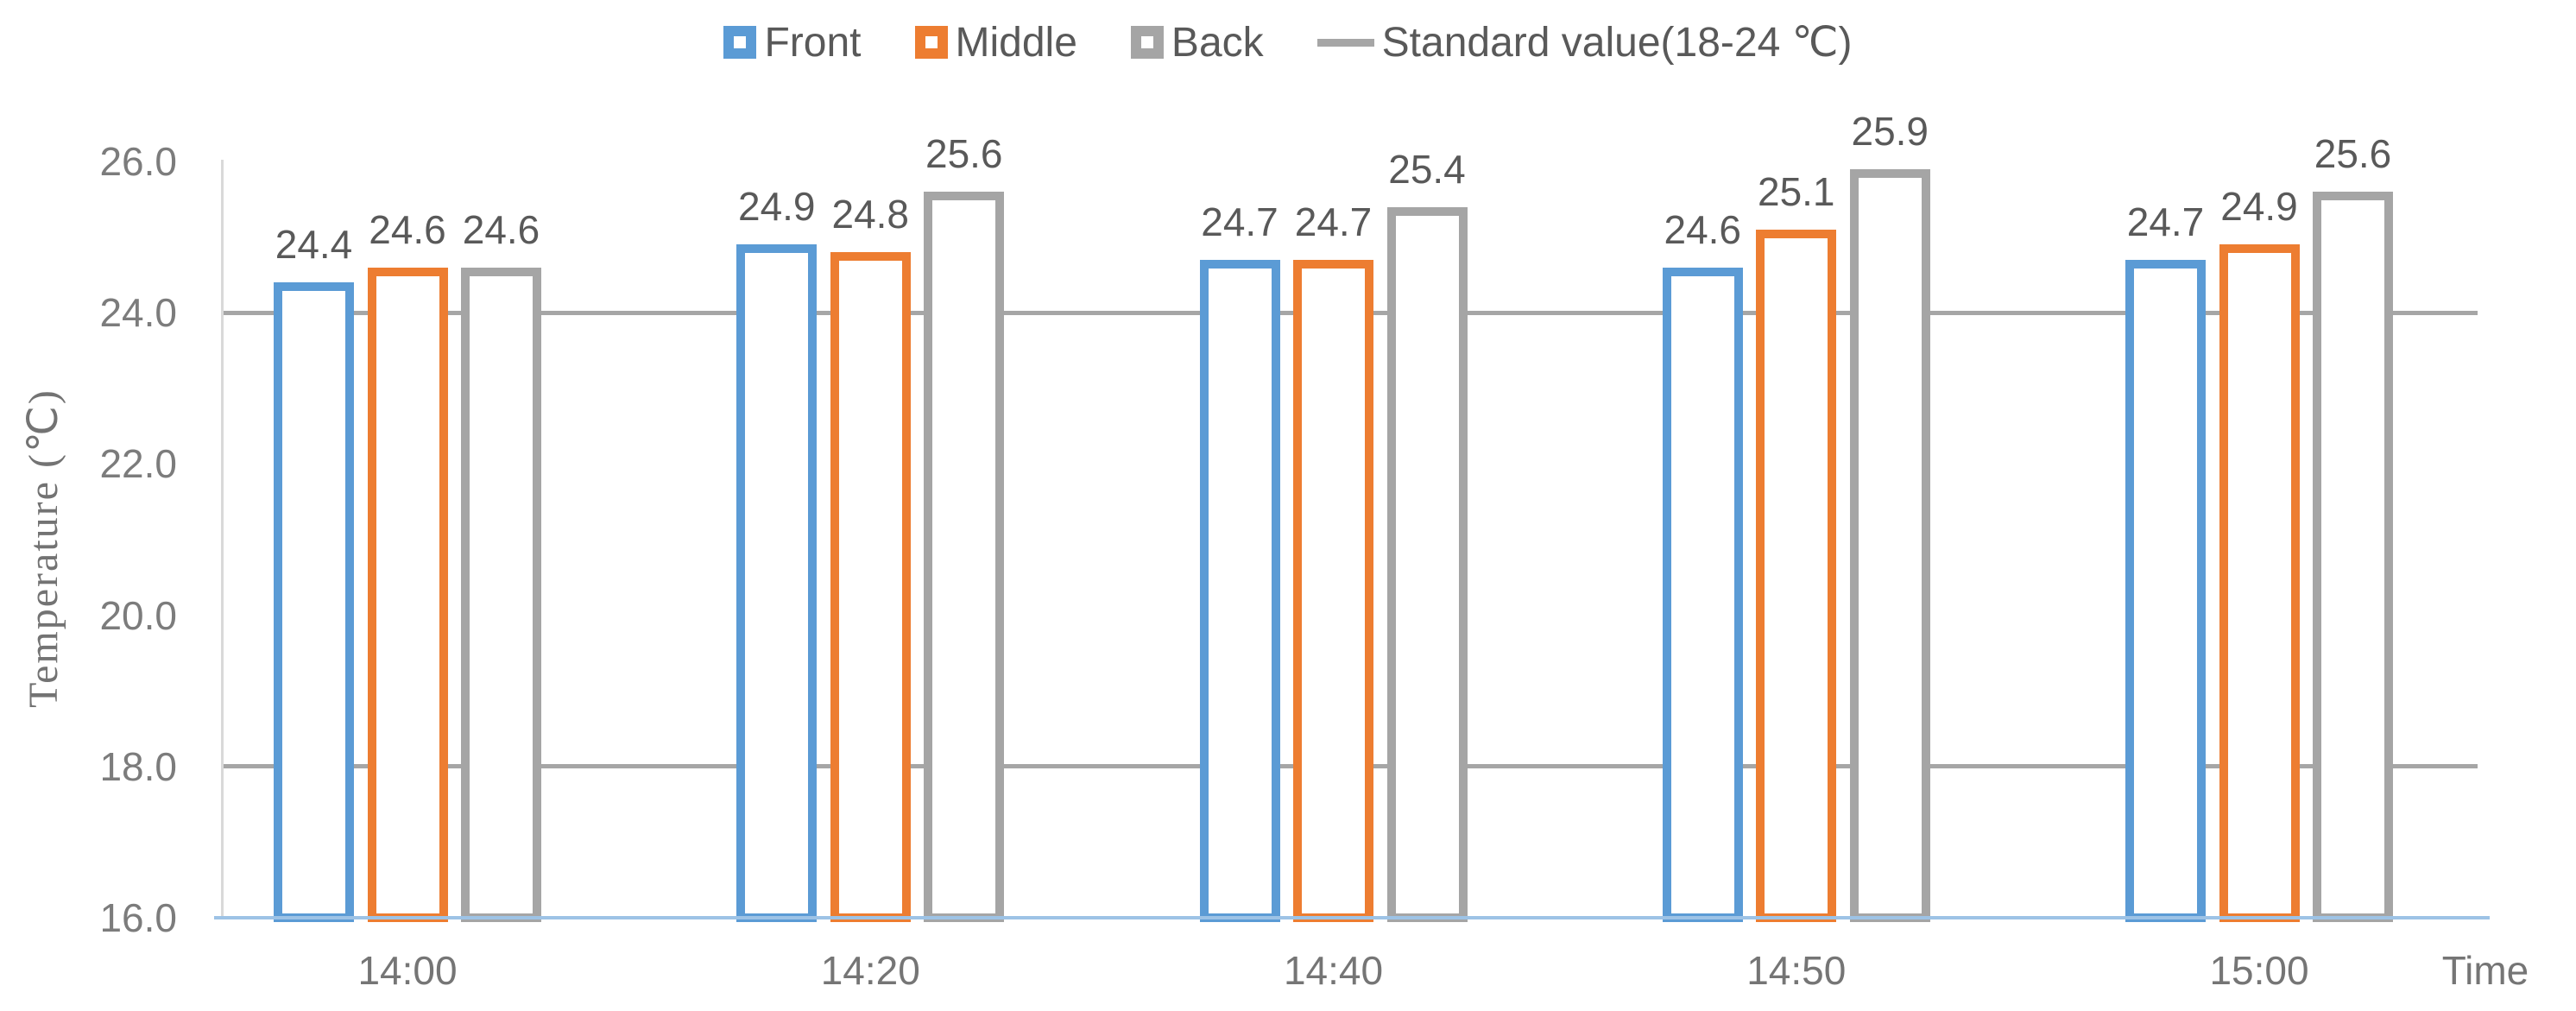 This screenshot has height=1011, width=2576. What do you see at coordinates (2165, 221) in the screenshot?
I see `data-label-front-5: 24.7` at bounding box center [2165, 221].